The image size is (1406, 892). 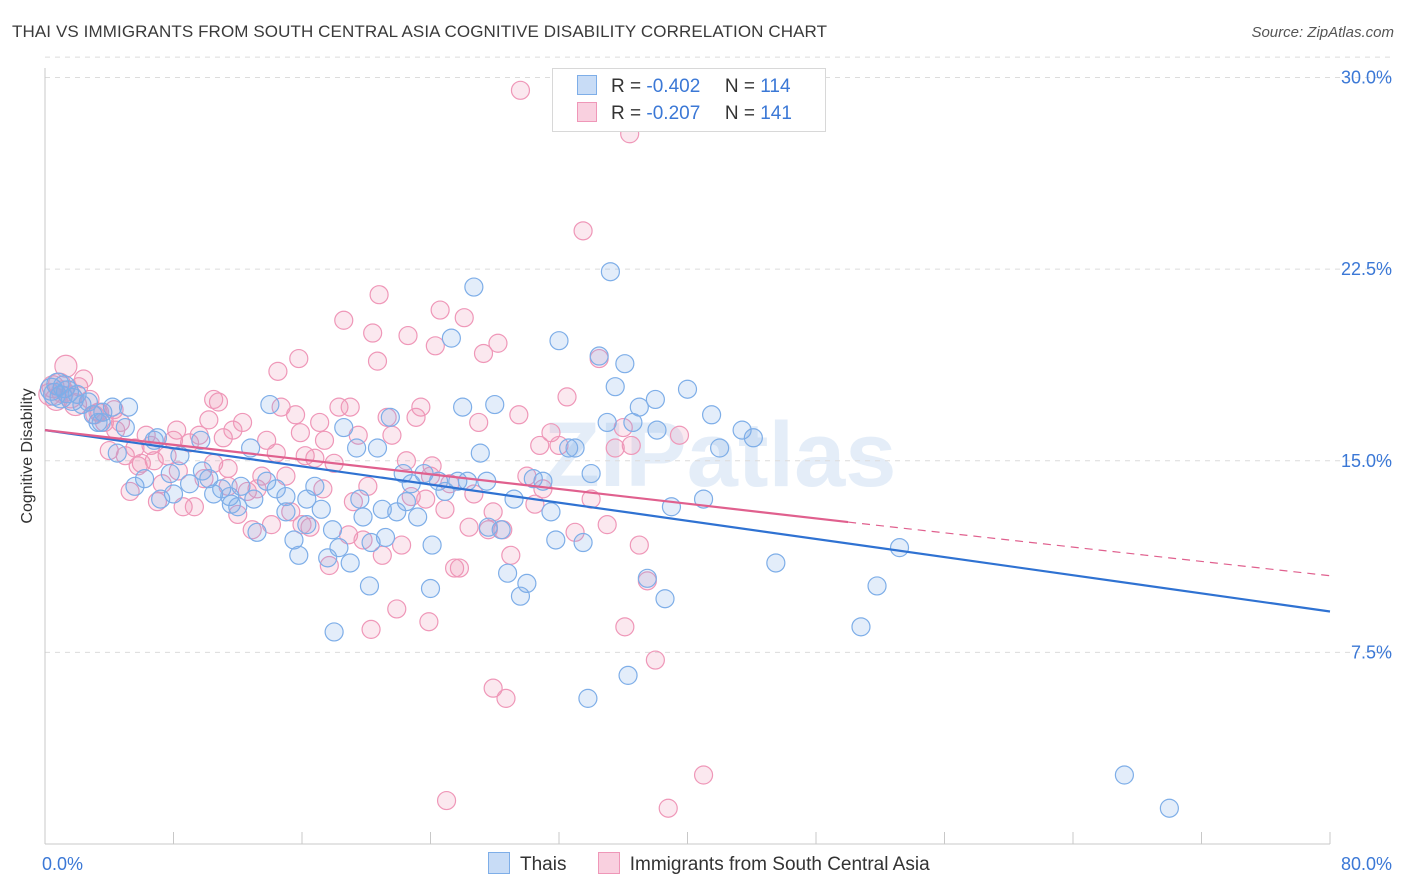 What do you see at coordinates (1366, 864) in the screenshot?
I see `x-tick-label-max: 80.0%` at bounding box center [1366, 864].